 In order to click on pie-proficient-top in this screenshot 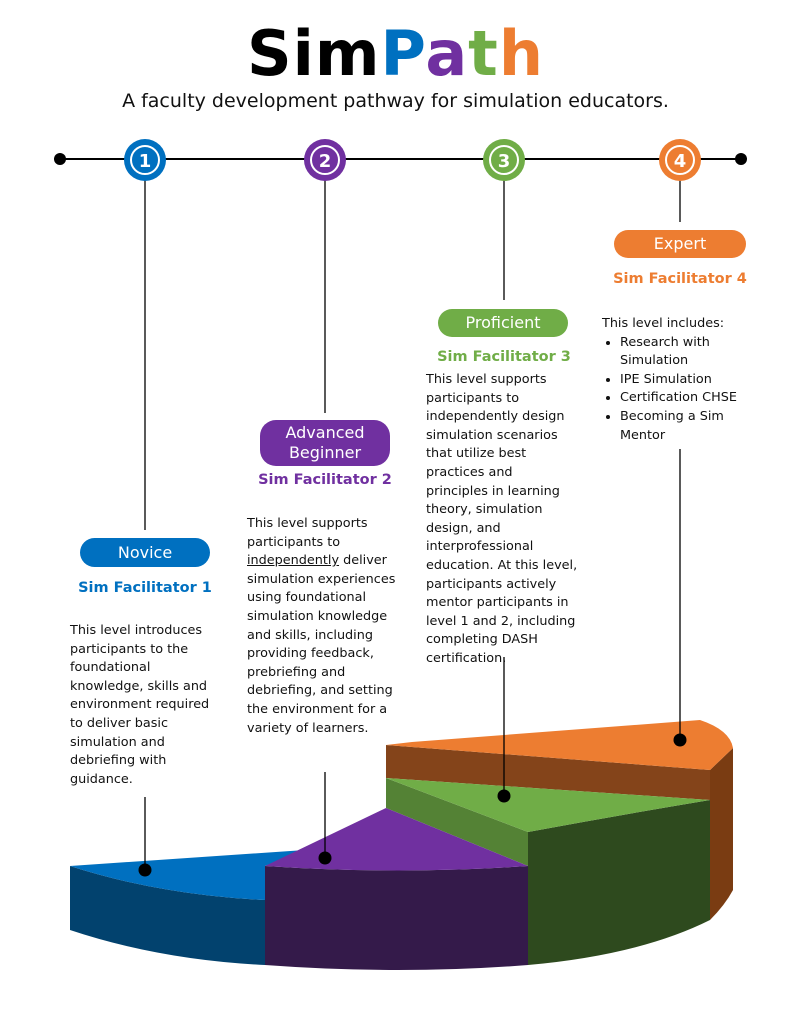, I will do `click(548, 805)`.